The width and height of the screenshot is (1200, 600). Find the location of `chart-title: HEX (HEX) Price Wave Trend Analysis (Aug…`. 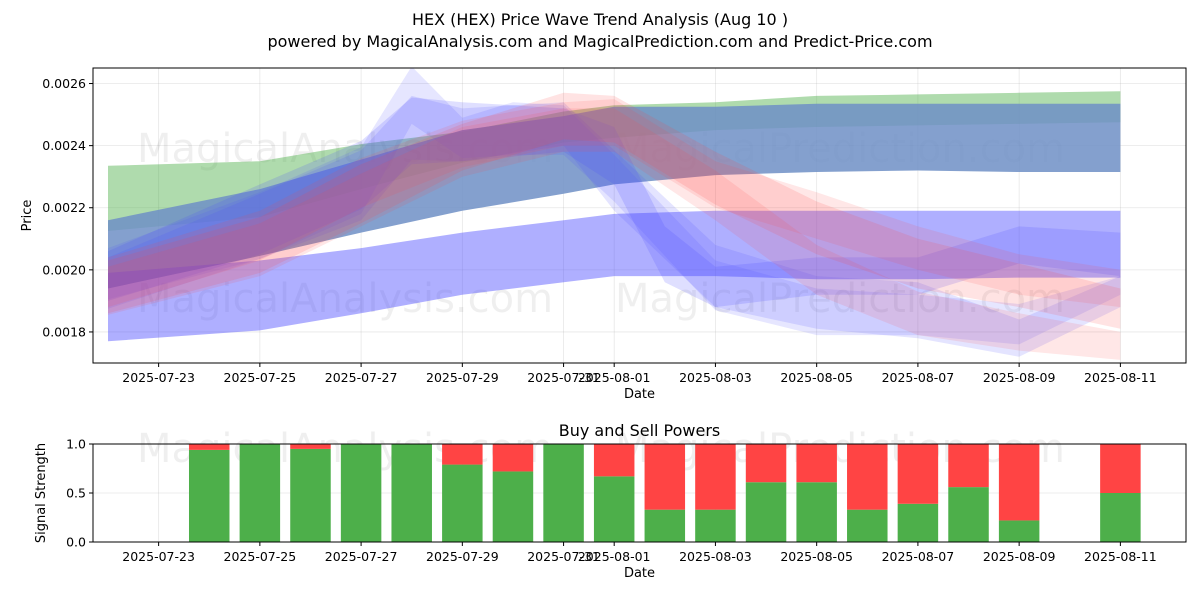

chart-title: HEX (HEX) Price Wave Trend Analysis (Aug… is located at coordinates (600, 19).